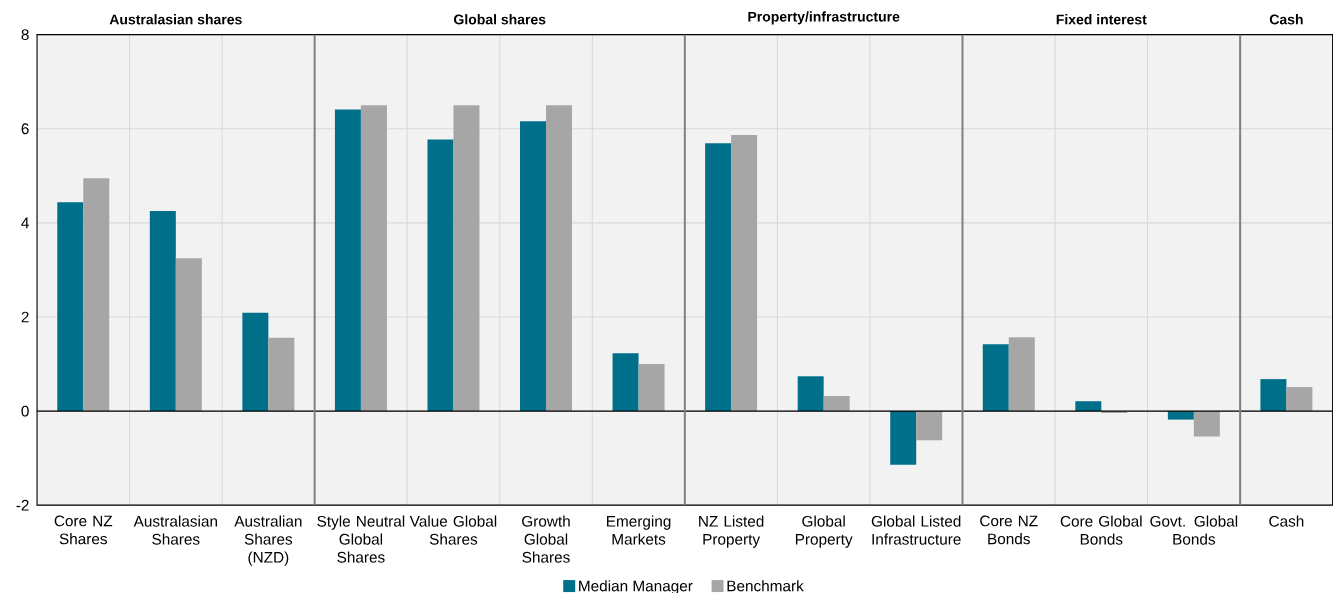 The image size is (1333, 593). Describe the element at coordinates (916, 530) in the screenshot. I see `x-tick-label: Global Listed Infrastructure` at that location.